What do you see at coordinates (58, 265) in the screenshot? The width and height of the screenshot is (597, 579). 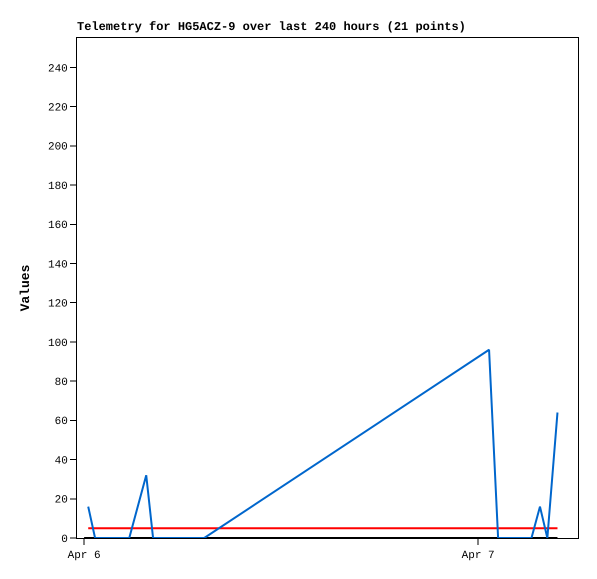 I see `y-tick-label: 140` at bounding box center [58, 265].